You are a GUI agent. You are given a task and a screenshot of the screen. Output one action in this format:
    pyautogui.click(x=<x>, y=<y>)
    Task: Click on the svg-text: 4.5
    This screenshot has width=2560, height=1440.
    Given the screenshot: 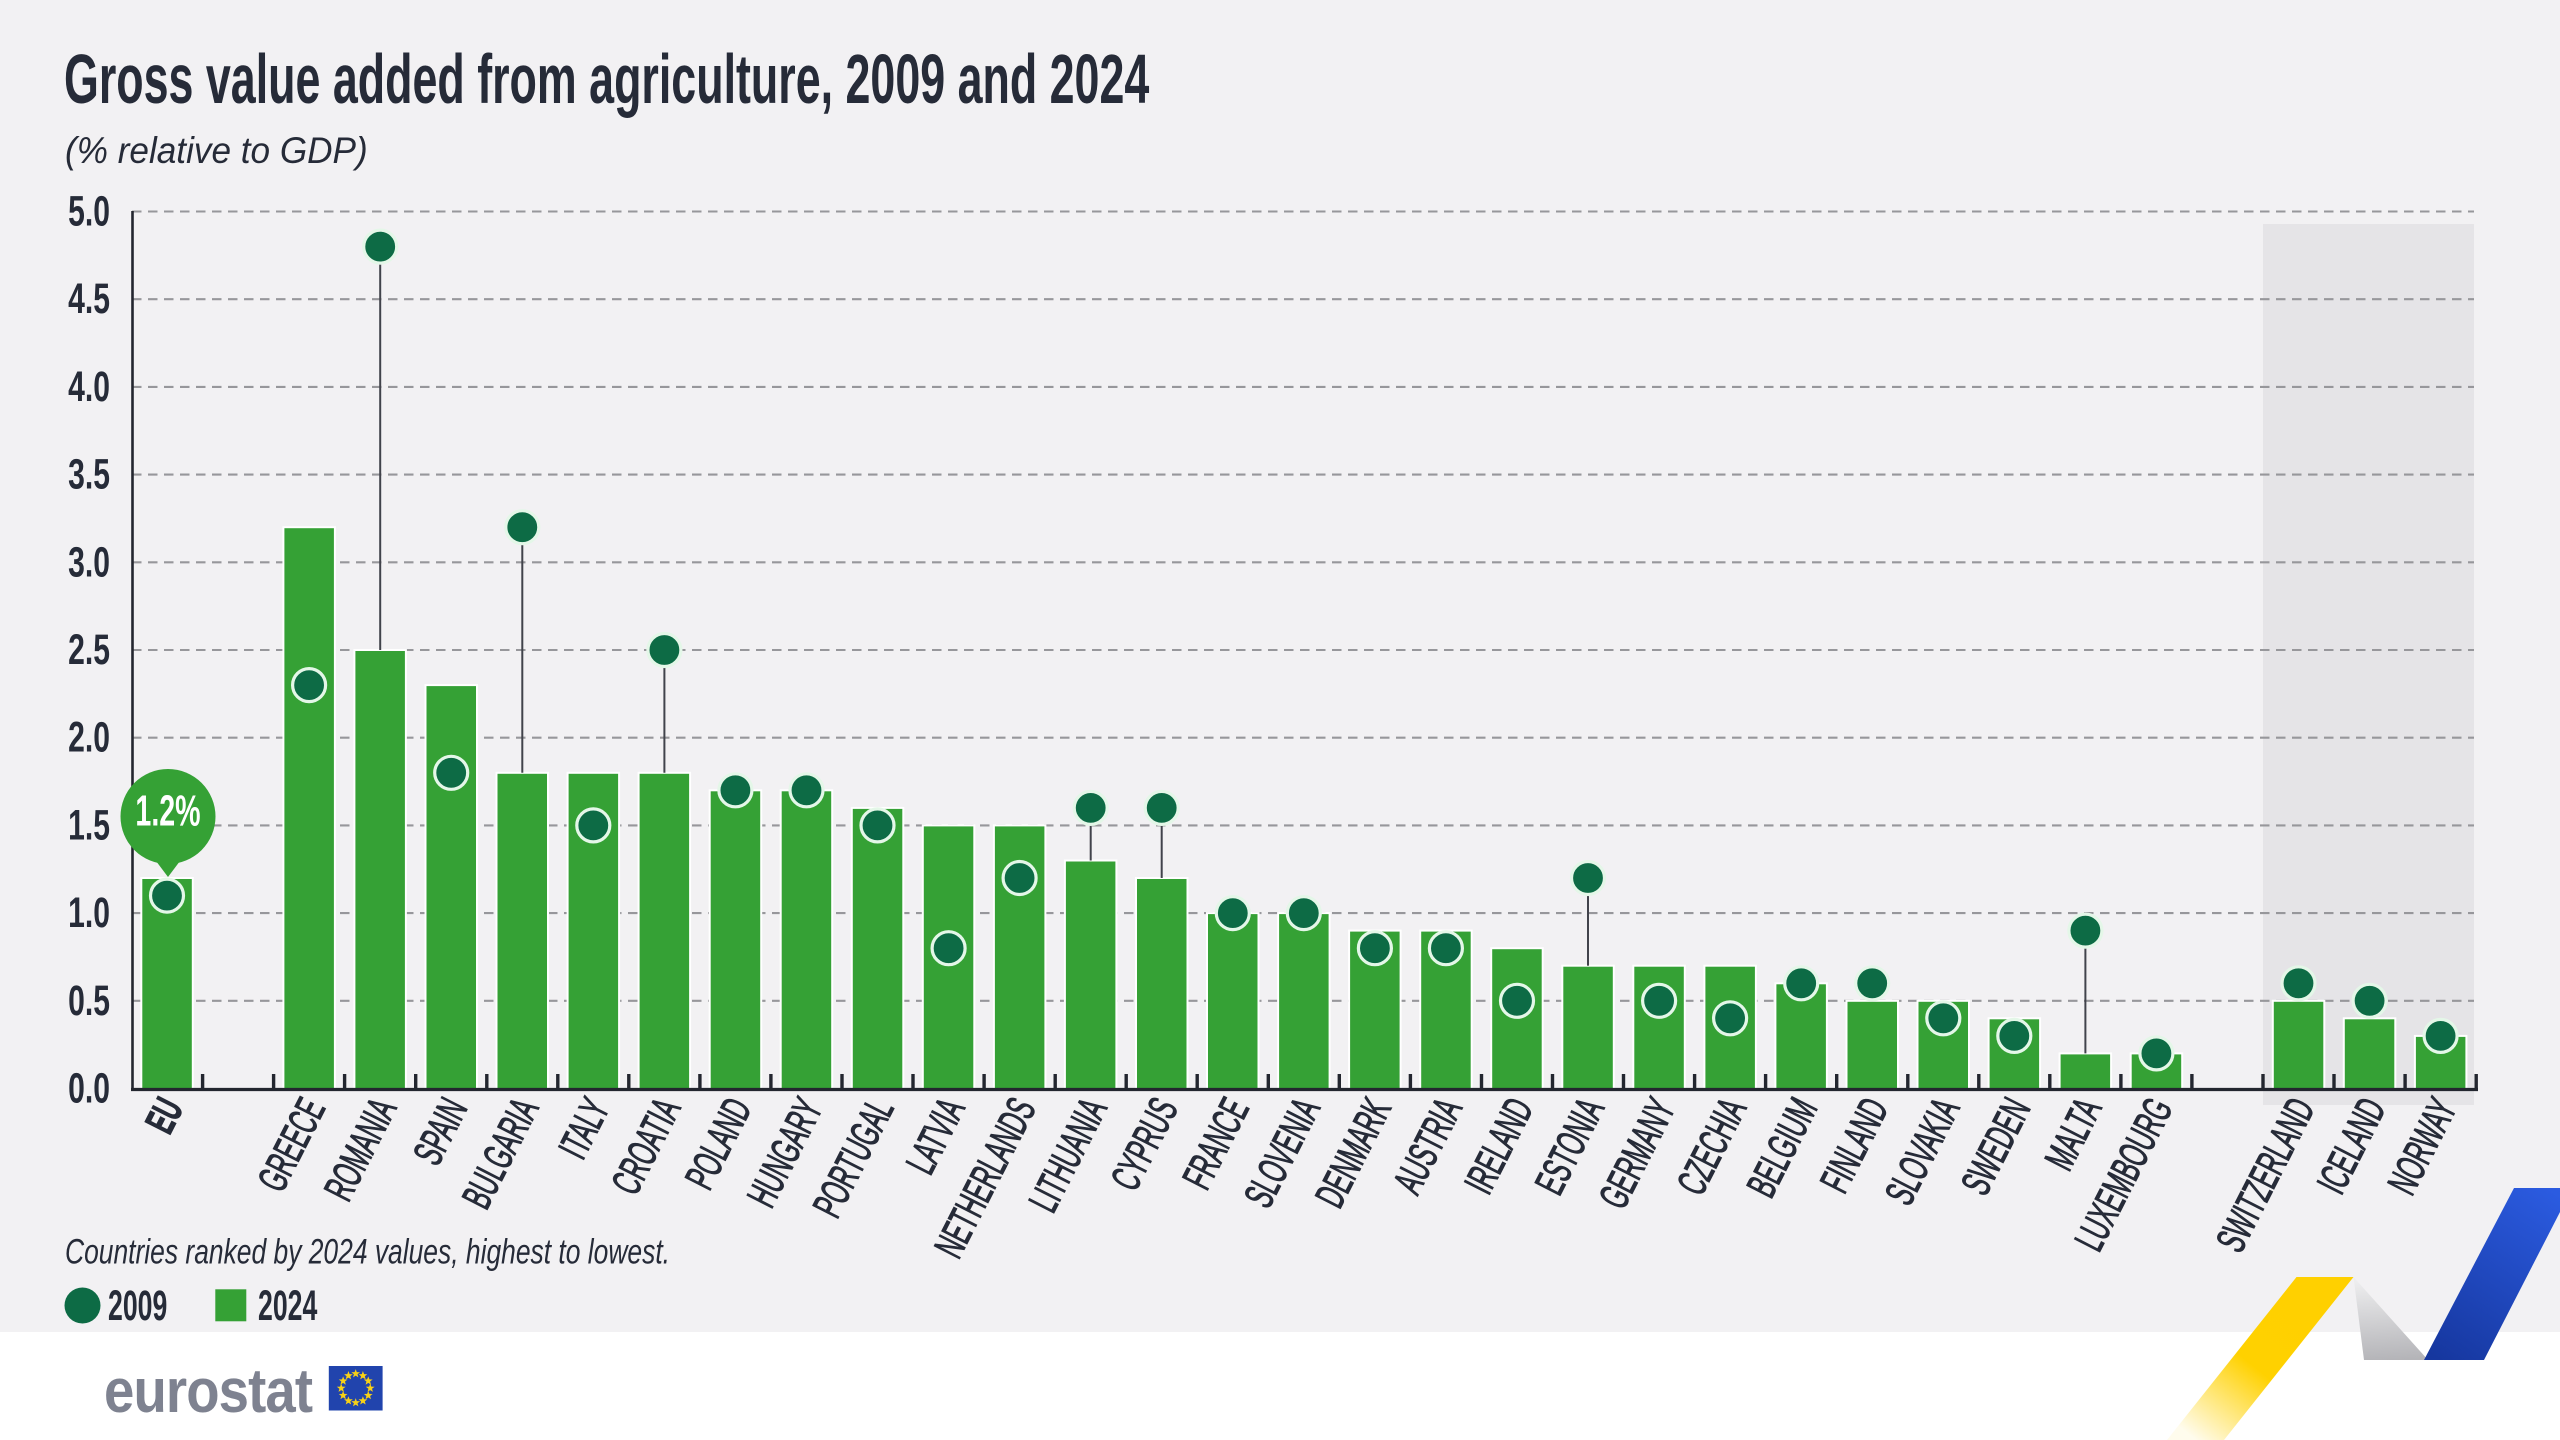 What is the action you would take?
    pyautogui.click(x=89, y=298)
    